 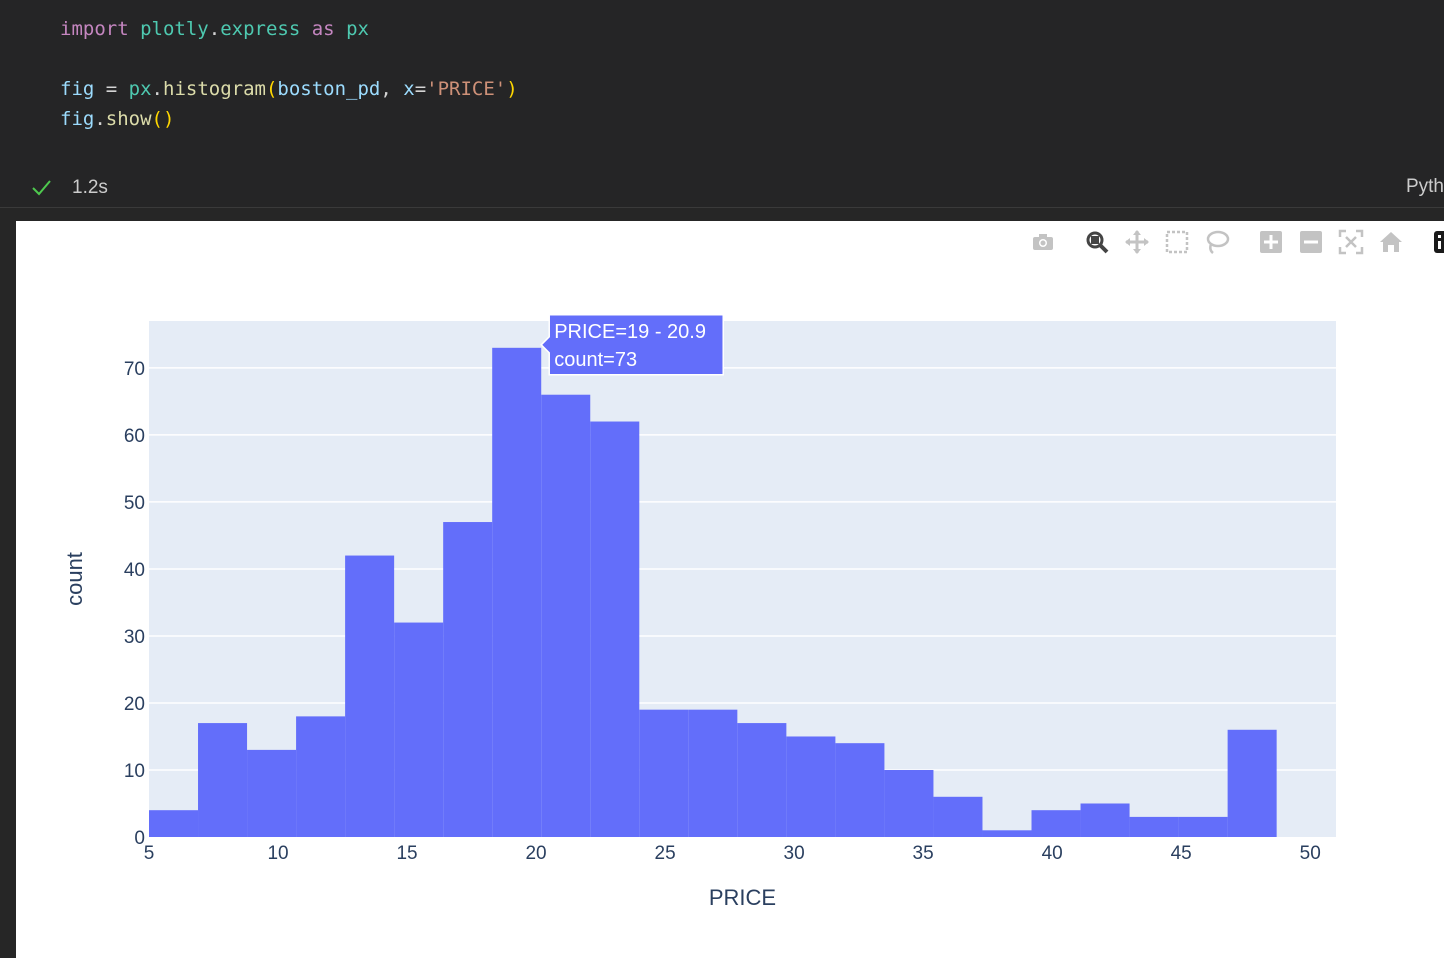 What do you see at coordinates (94, 29) in the screenshot?
I see `code-token: import` at bounding box center [94, 29].